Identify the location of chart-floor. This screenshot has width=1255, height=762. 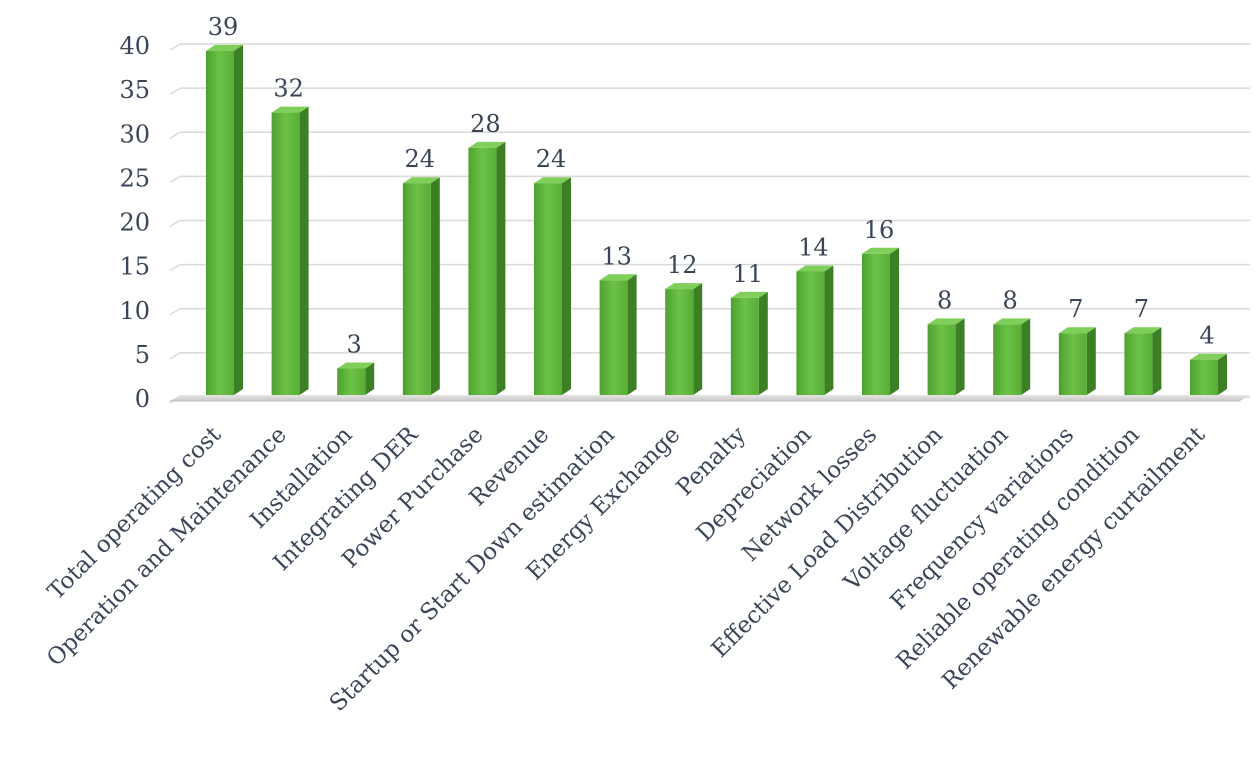
(710, 398).